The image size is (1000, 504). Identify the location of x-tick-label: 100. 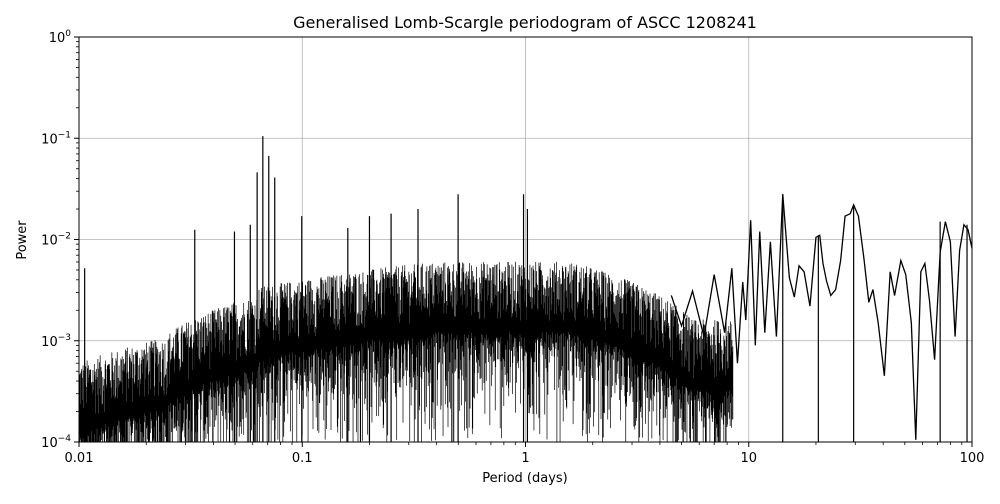
(972, 458).